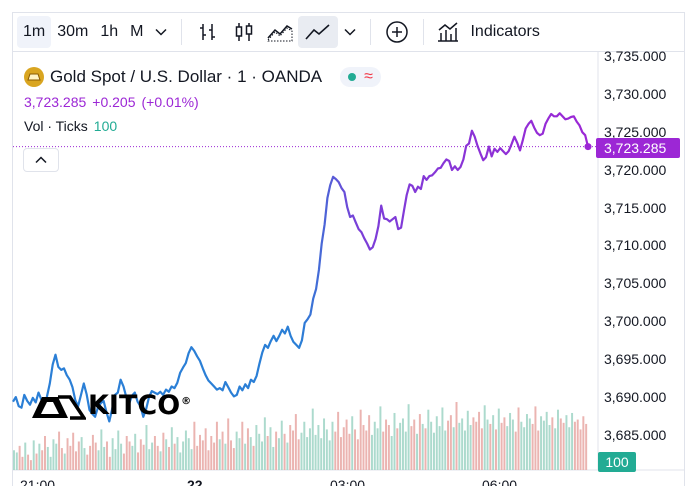 The image size is (689, 486). I want to click on indicators-button: Indicators, so click(488, 32).